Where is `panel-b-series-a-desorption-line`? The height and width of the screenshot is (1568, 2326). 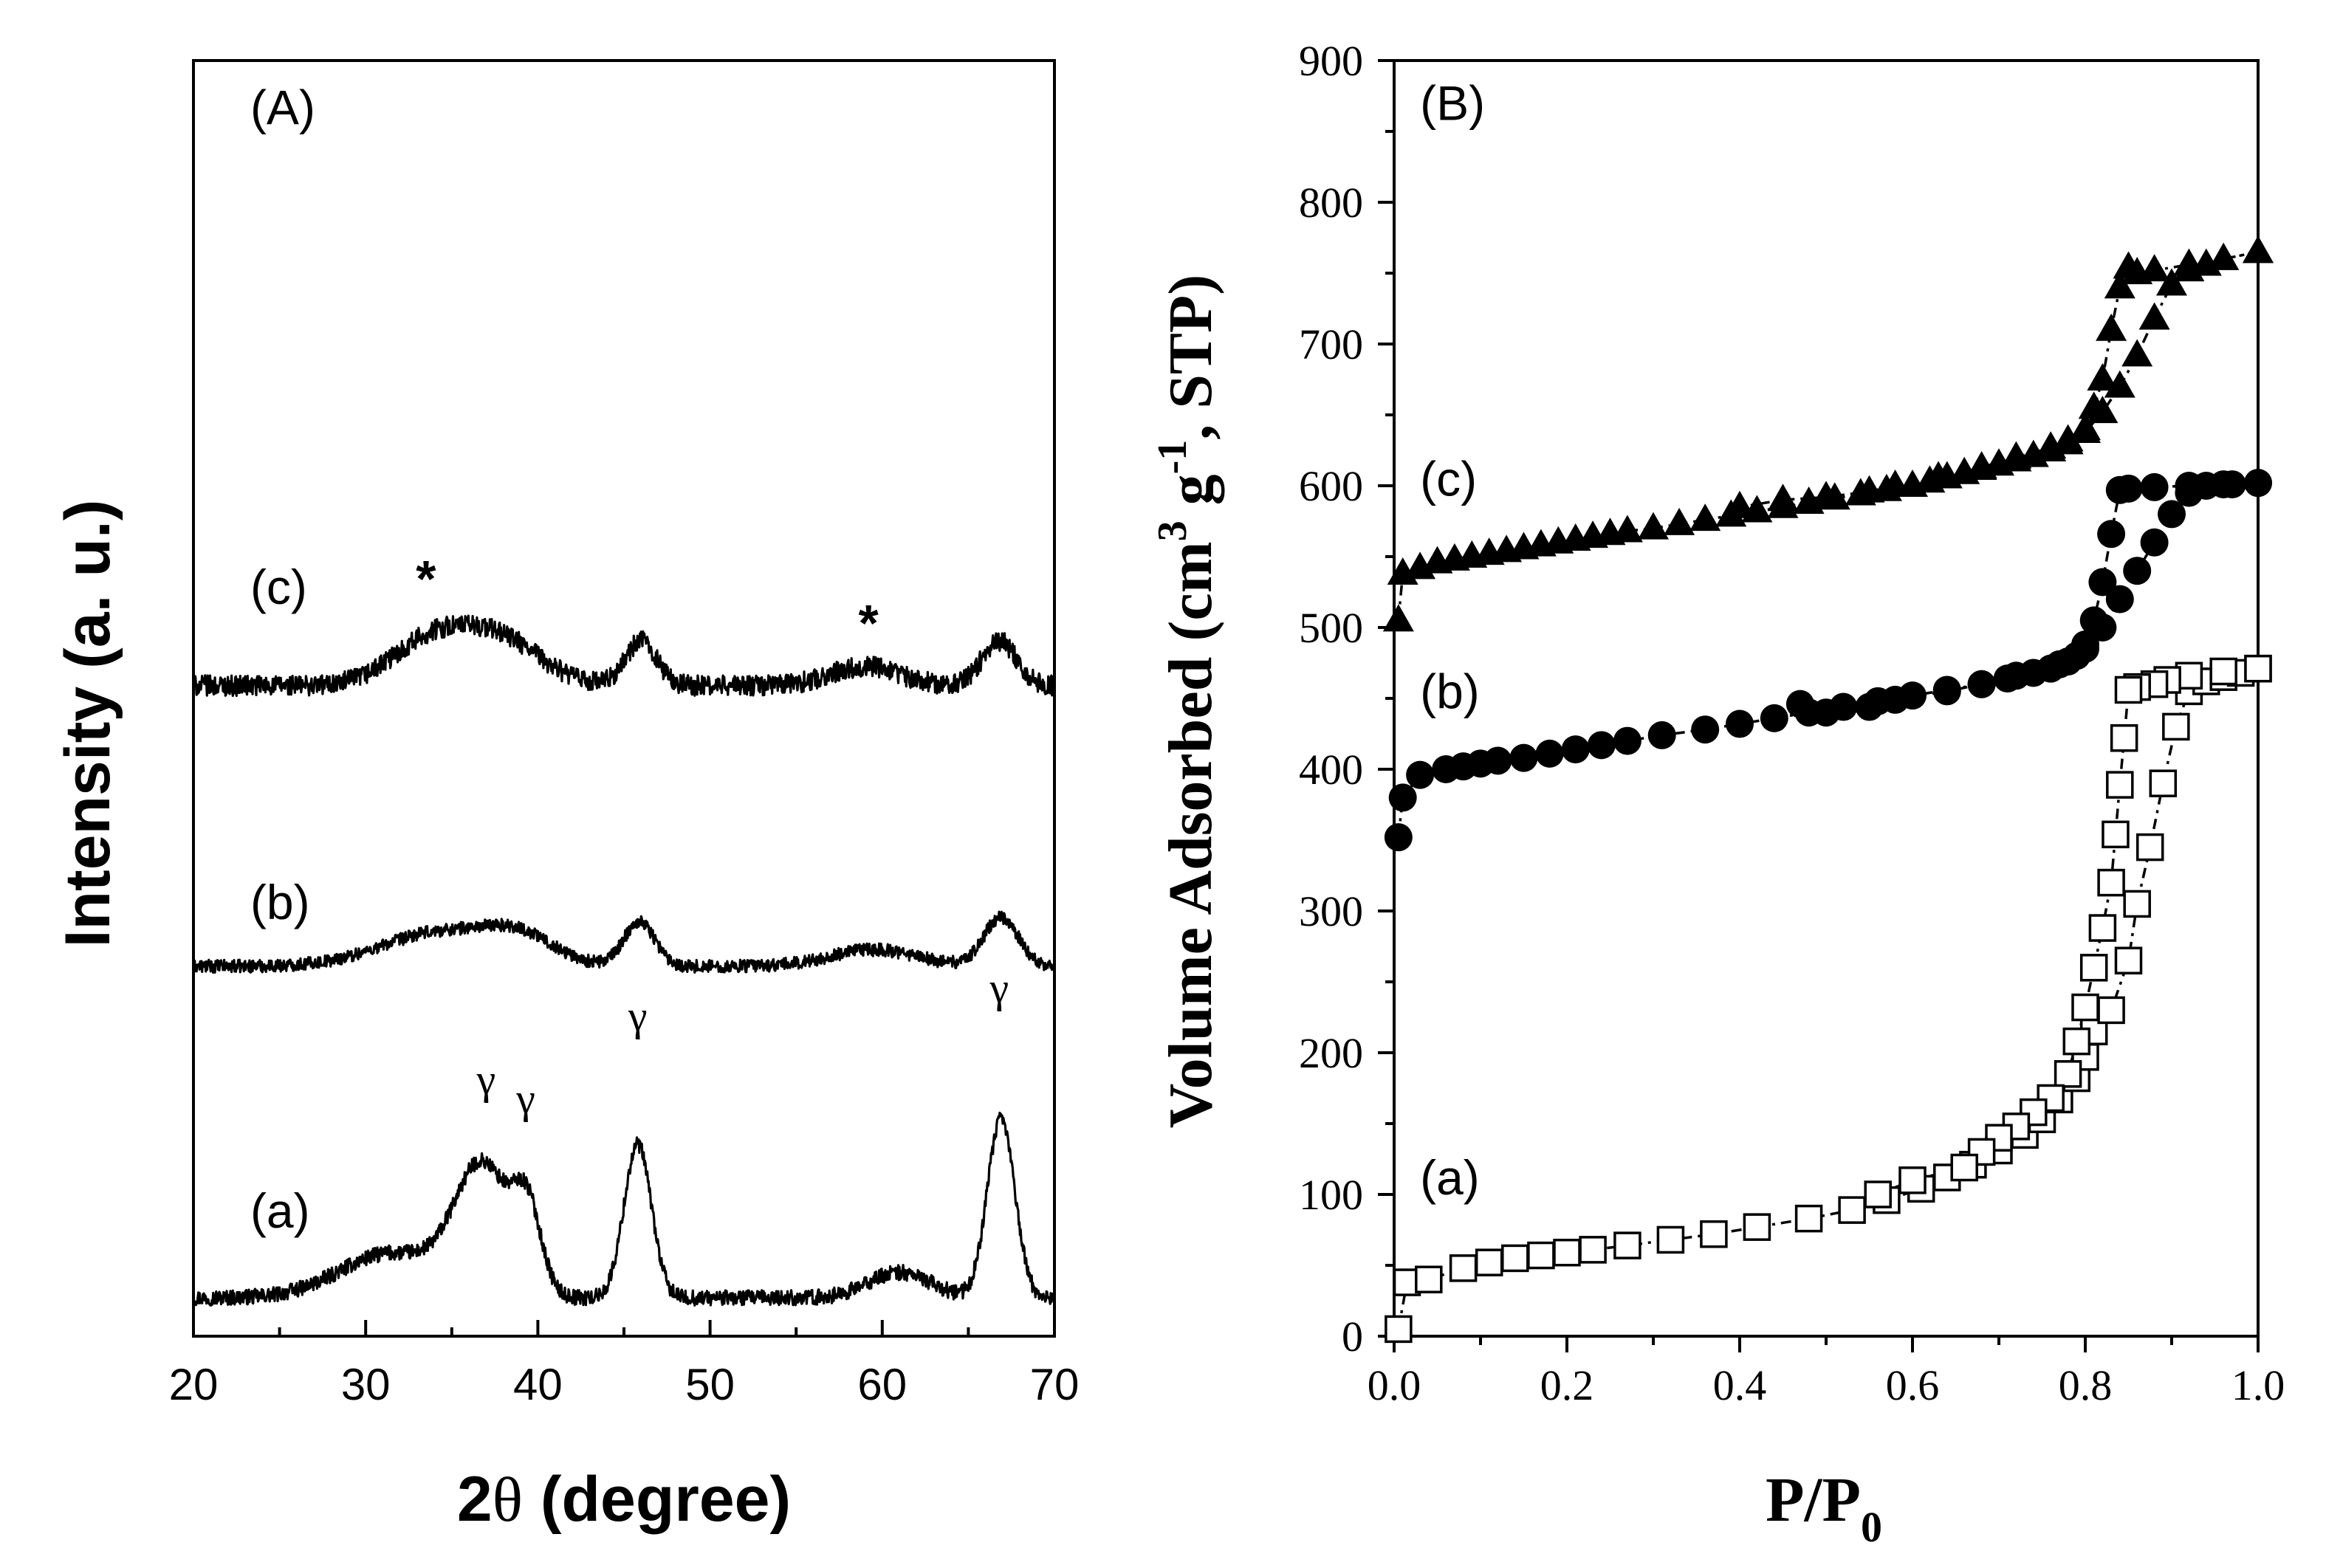
panel-b-series-a-desorption-line is located at coordinates (2068, 931).